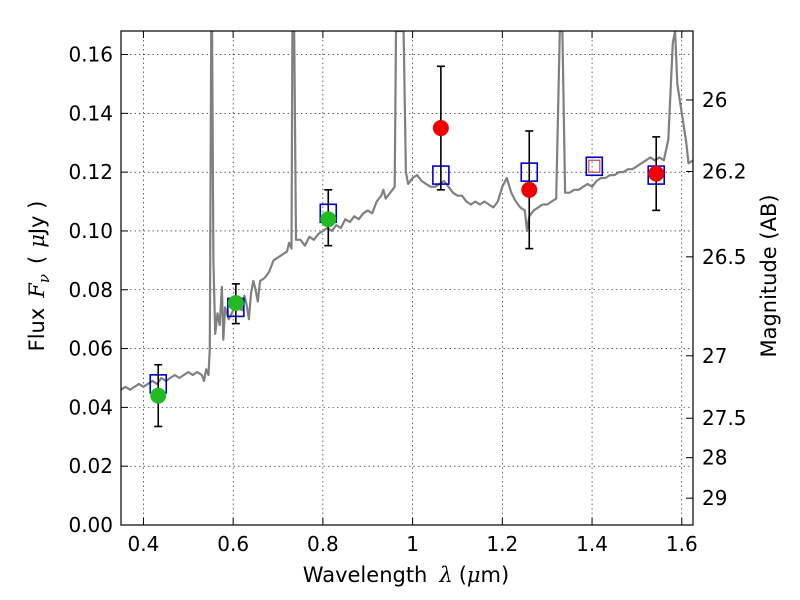 This screenshot has width=800, height=600. I want to click on y-tick-label: 0.08, so click(90, 290).